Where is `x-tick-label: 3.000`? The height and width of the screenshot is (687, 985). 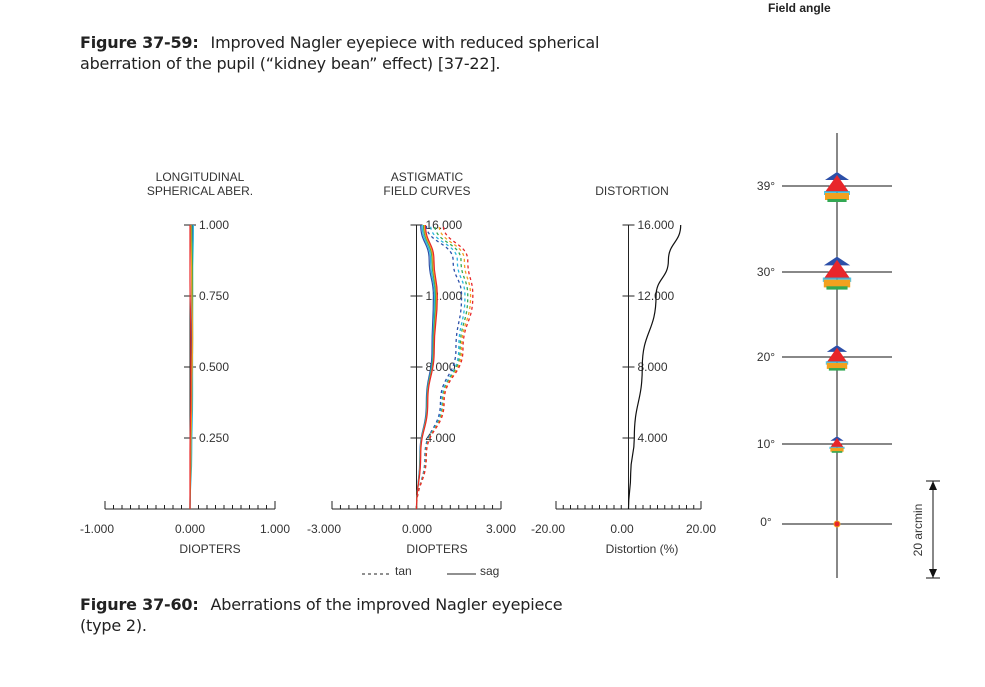 x-tick-label: 3.000 is located at coordinates (501, 529).